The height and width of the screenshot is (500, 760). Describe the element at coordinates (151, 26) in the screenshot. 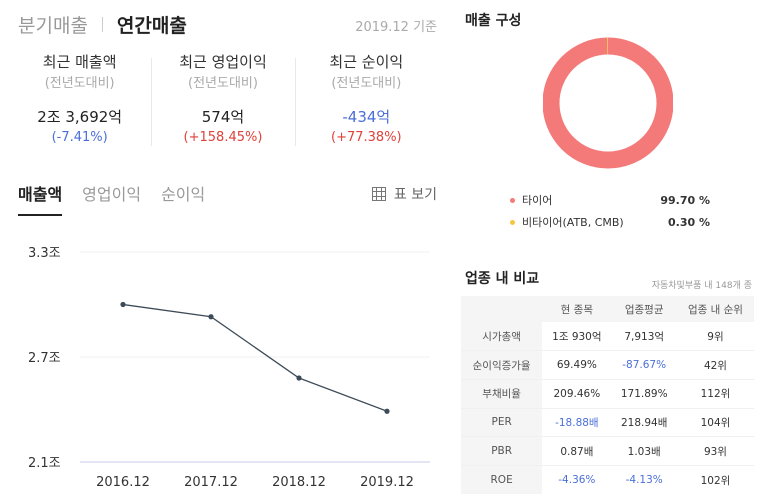

I see `tab-annual-sales: 연간매출` at that location.